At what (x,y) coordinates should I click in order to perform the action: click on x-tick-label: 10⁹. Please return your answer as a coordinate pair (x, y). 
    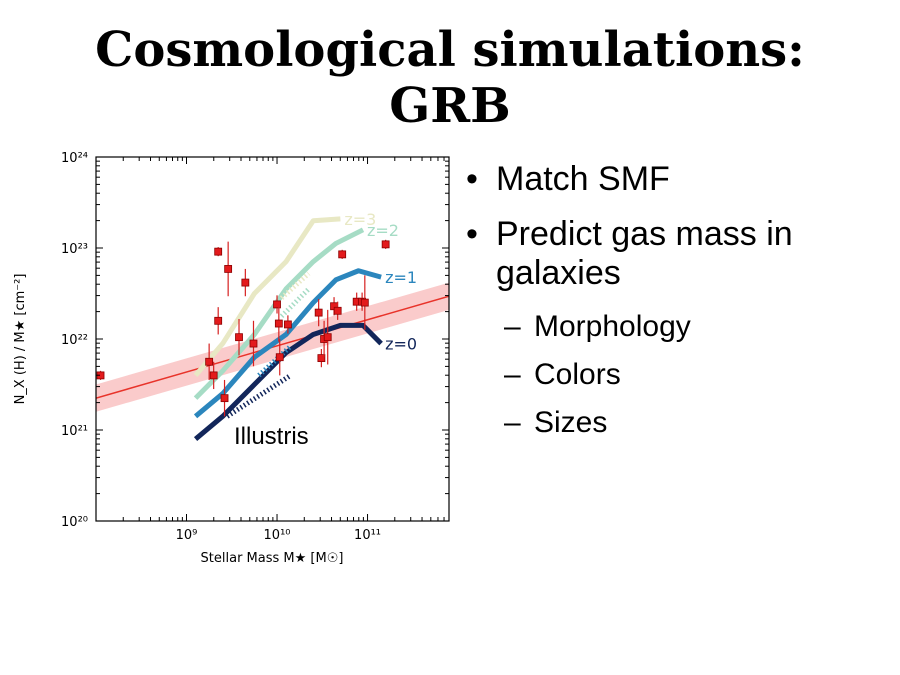
    Looking at the image, I should click on (187, 535).